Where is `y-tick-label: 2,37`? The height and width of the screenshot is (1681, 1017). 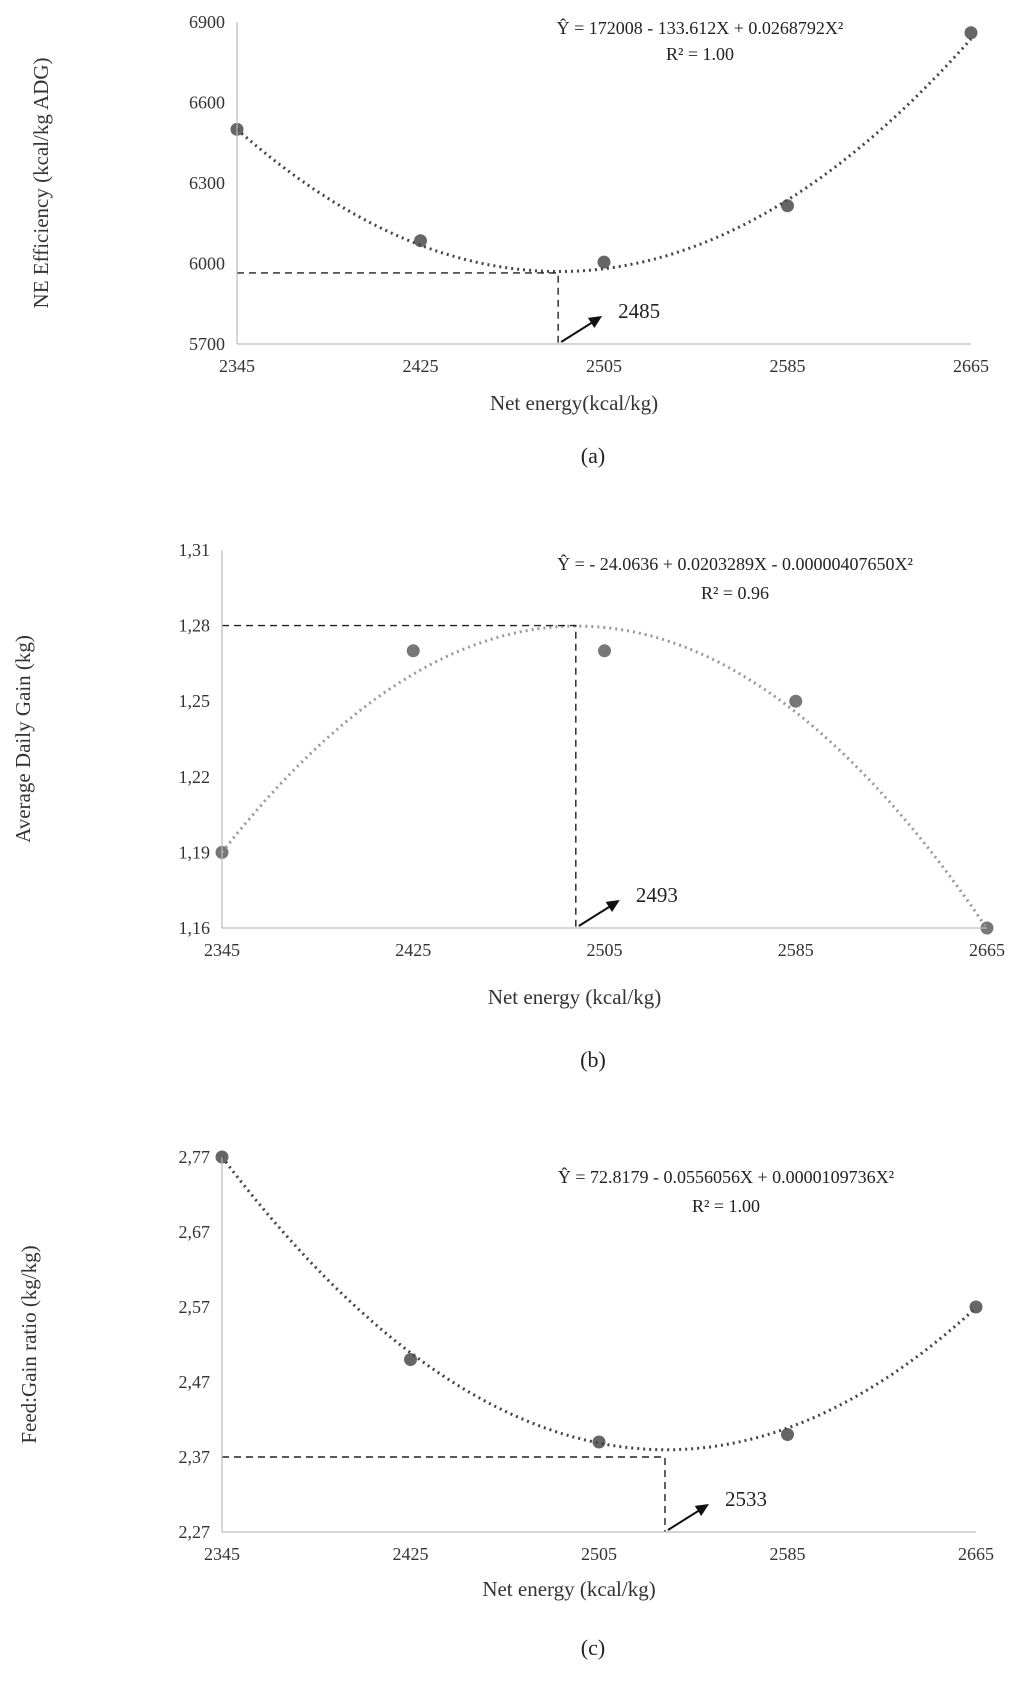
y-tick-label: 2,37 is located at coordinates (195, 1457).